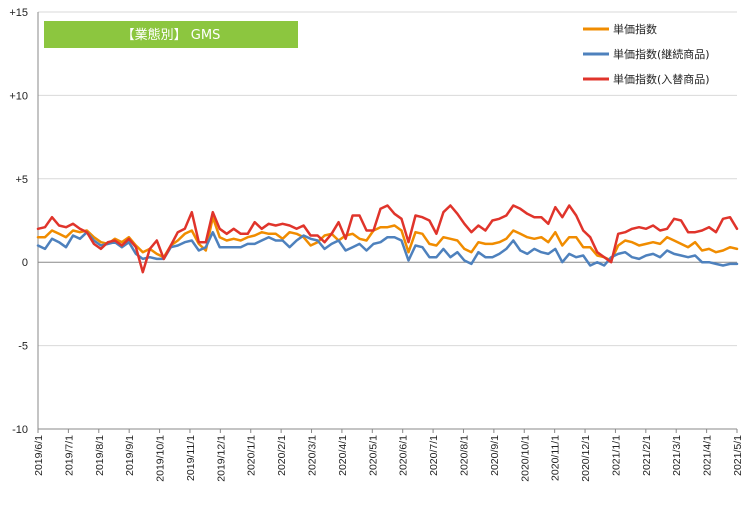 This screenshot has width=742, height=509. What do you see at coordinates (18, 96) in the screenshot?
I see `y-tick-label: +10` at bounding box center [18, 96].